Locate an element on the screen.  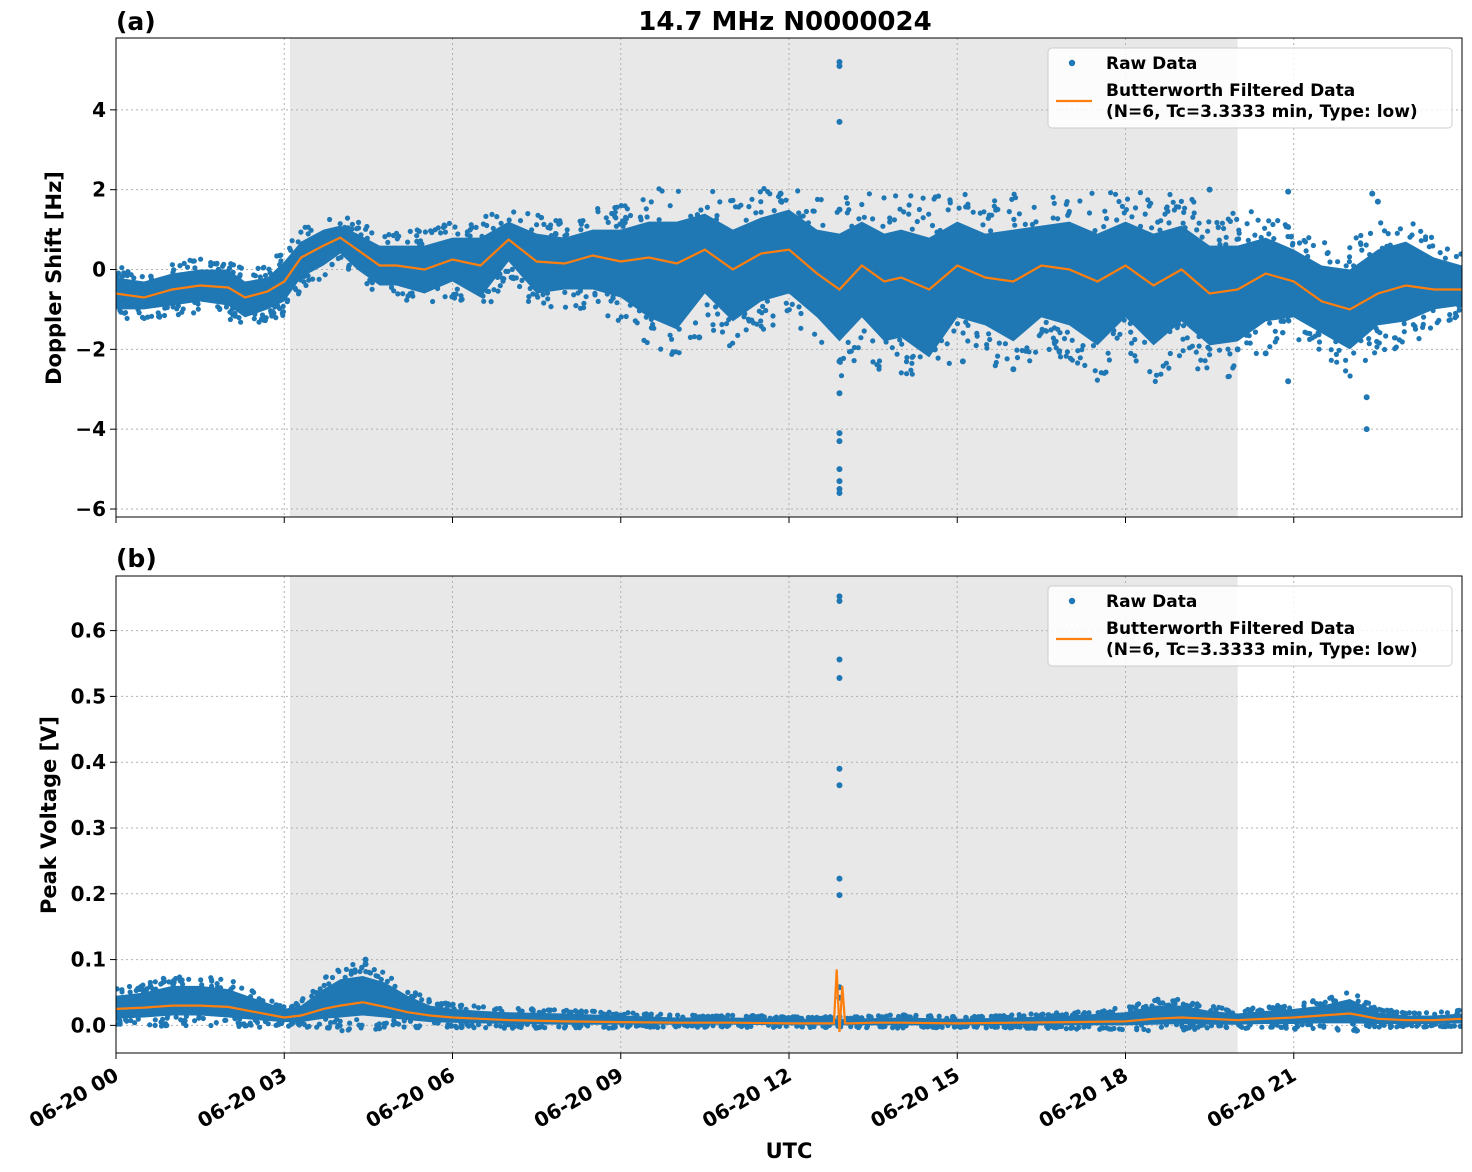
figure-title: 14.7 MHz N0000024 is located at coordinates (784, 22).